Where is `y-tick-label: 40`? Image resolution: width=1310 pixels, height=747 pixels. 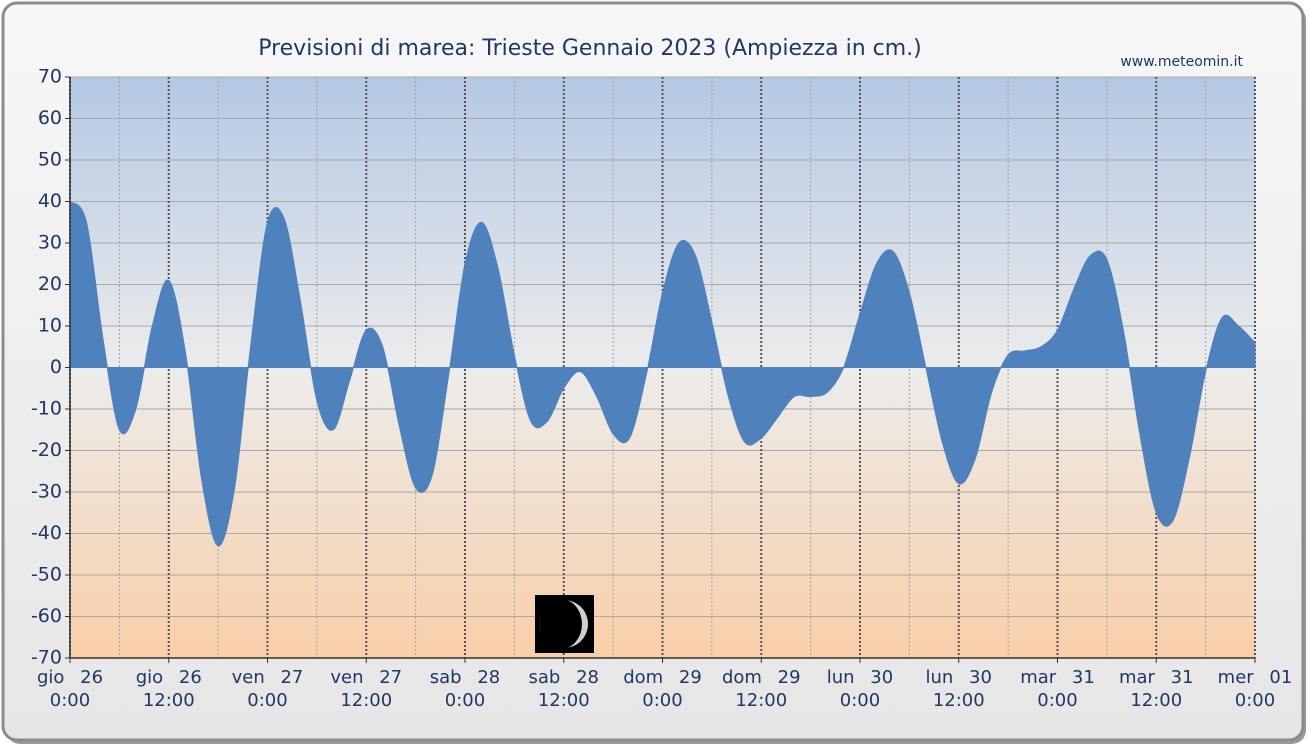
y-tick-label: 40 is located at coordinates (50, 201).